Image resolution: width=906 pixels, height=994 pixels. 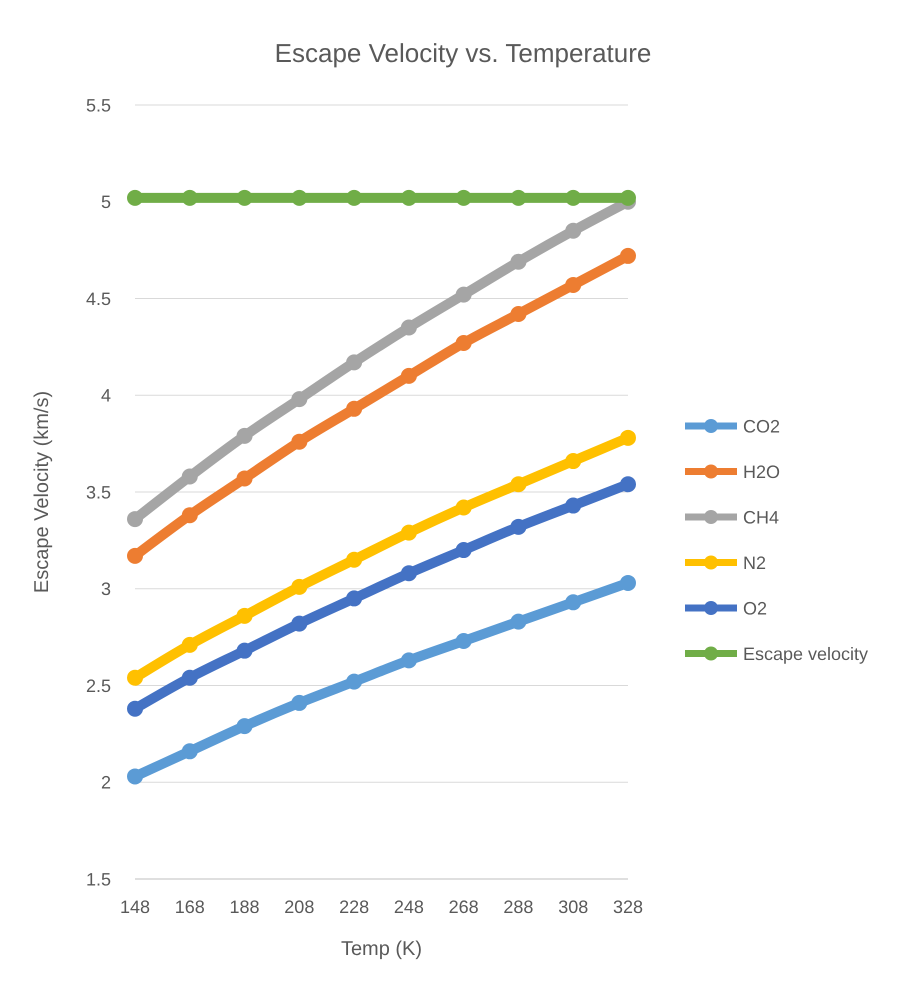 I want to click on y-tick-label: 2.5, so click(x=98, y=686).